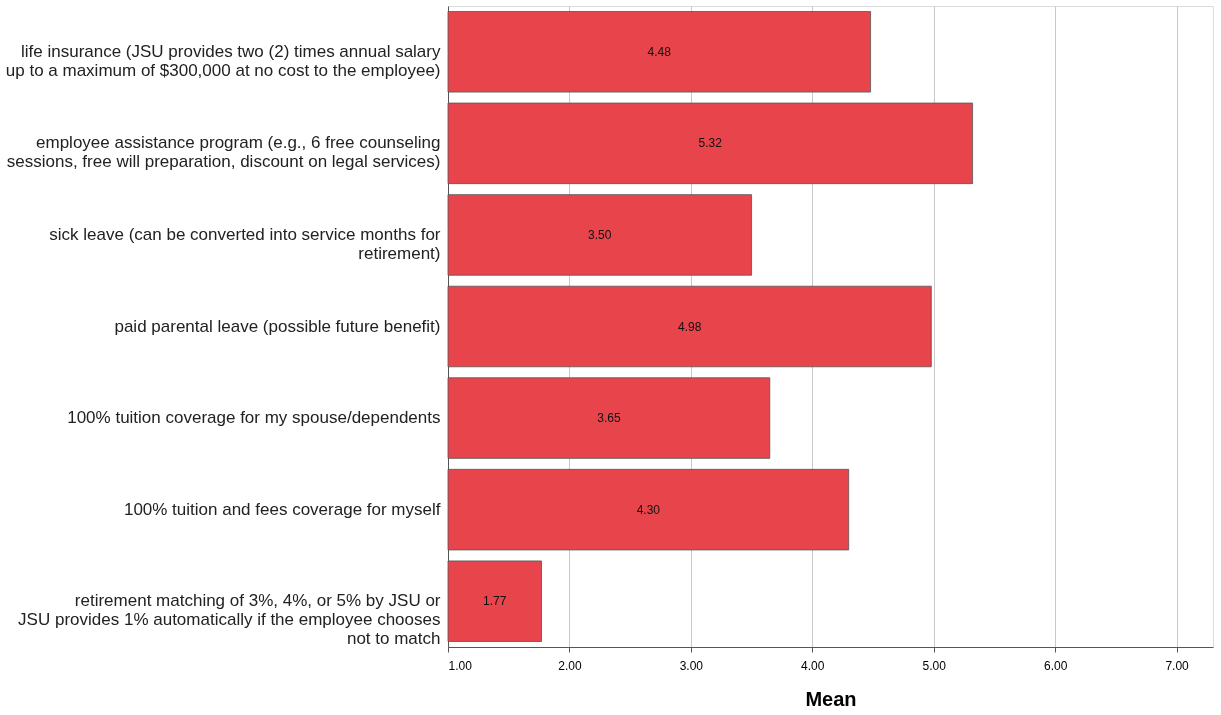 The height and width of the screenshot is (715, 1221). What do you see at coordinates (245, 243) in the screenshot?
I see `y-tick-label: sick leave (can be converted into service months for retirement)` at bounding box center [245, 243].